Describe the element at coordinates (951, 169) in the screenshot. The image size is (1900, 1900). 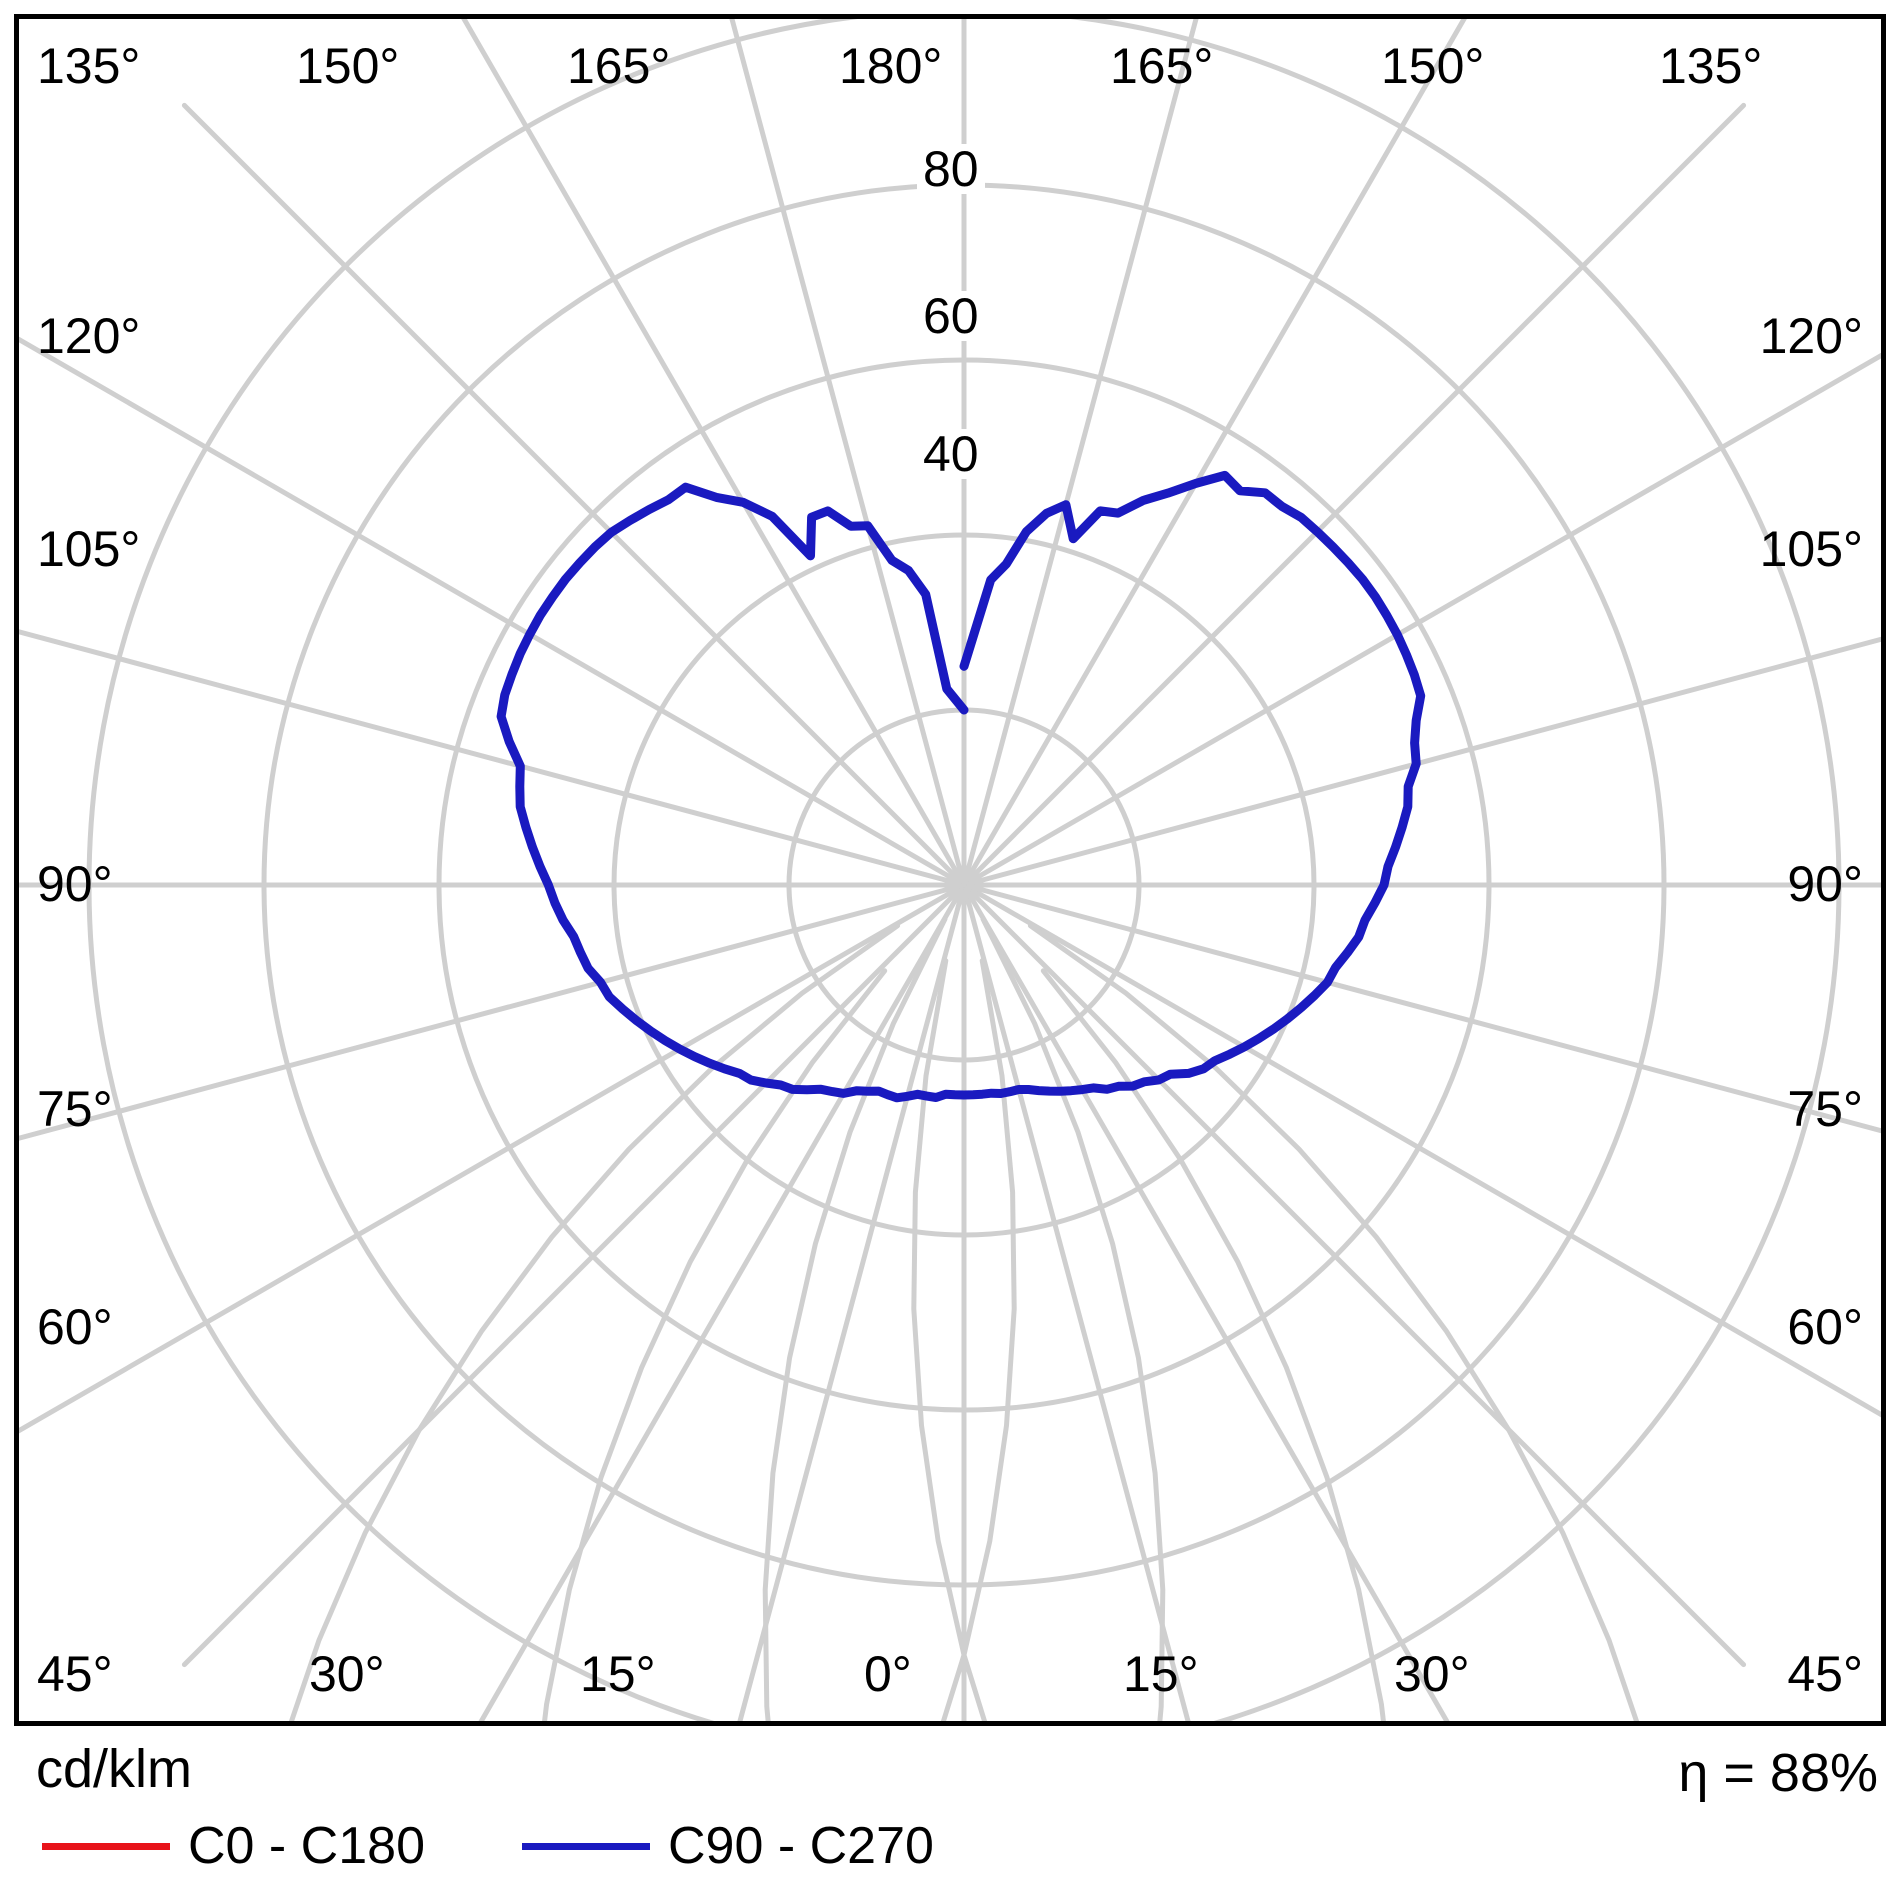
I see `radial-label-80: 80` at that location.